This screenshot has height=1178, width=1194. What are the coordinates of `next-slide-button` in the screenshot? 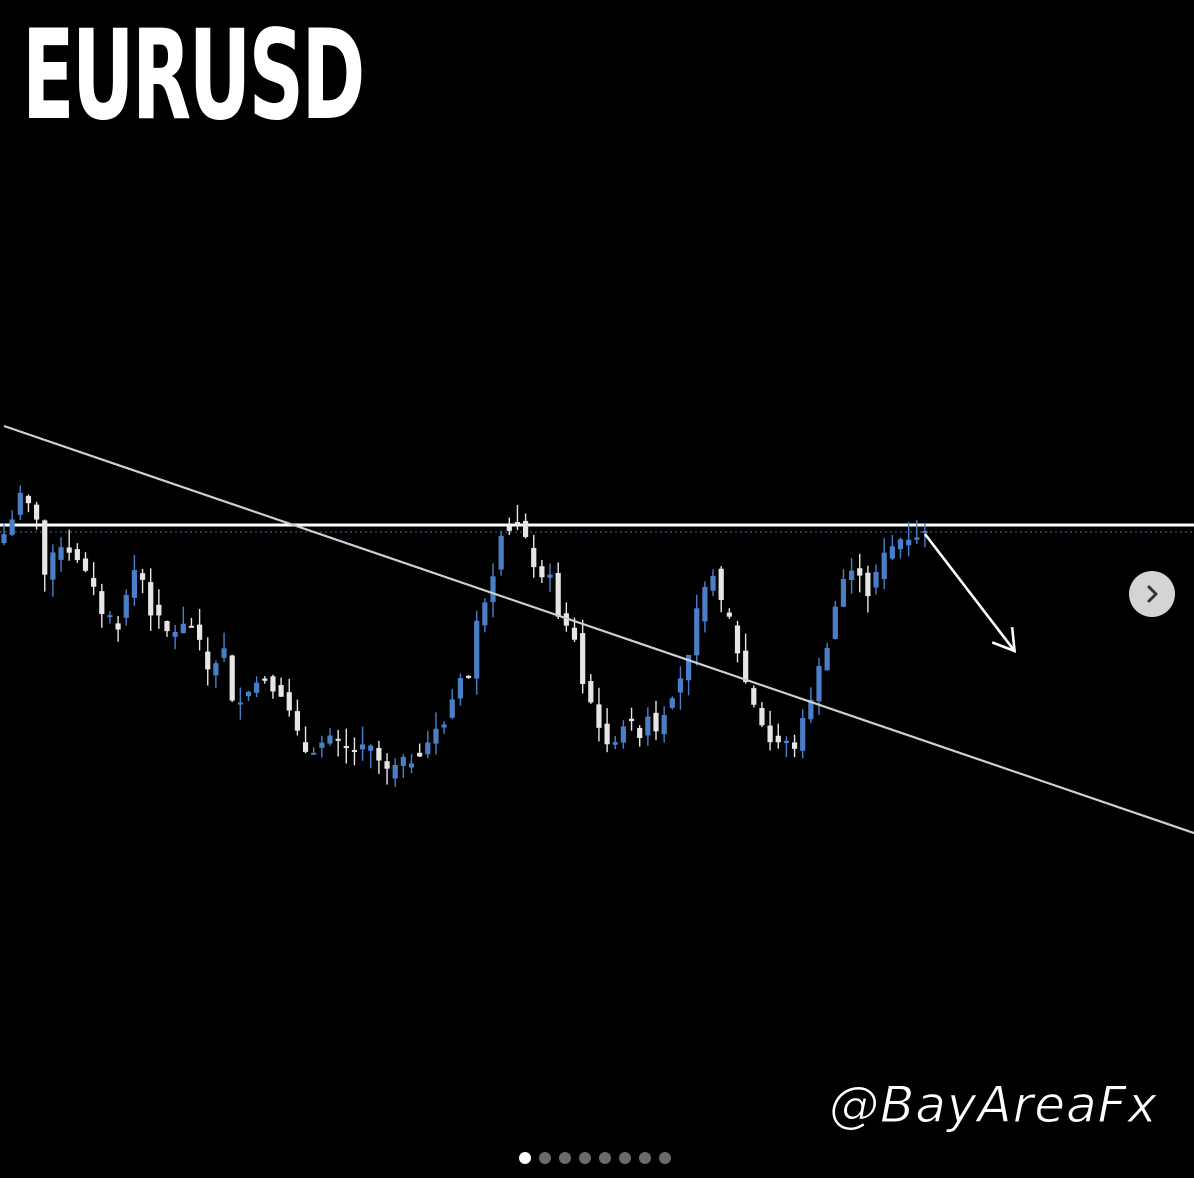 It's located at (1152, 594).